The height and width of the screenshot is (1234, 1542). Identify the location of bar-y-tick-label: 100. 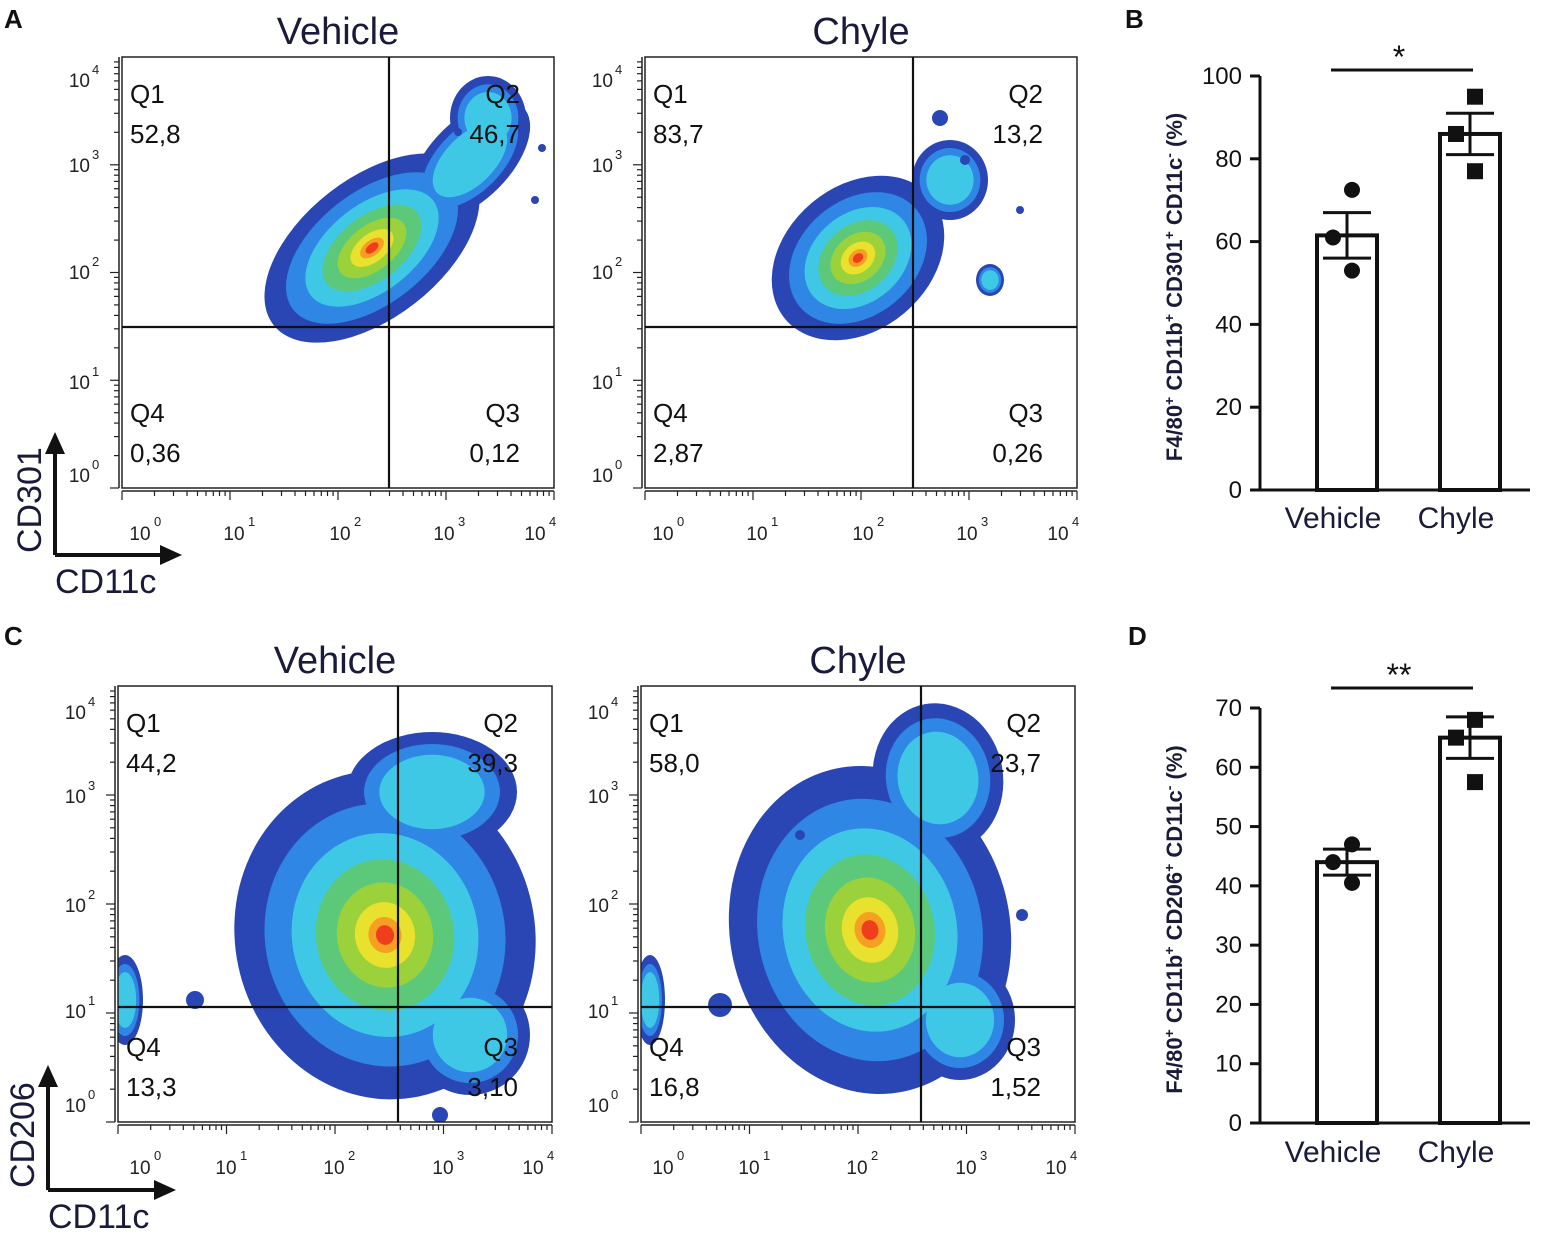
(1222, 76).